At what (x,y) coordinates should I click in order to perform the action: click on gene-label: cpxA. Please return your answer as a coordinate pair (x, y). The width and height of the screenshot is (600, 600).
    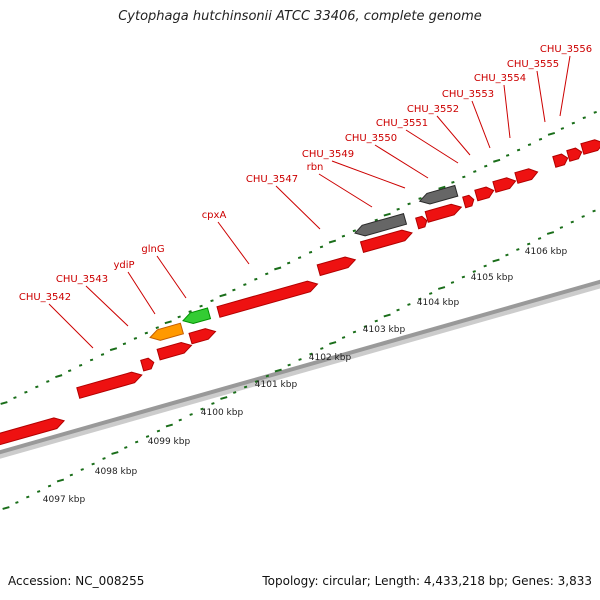
    Looking at the image, I should click on (214, 215).